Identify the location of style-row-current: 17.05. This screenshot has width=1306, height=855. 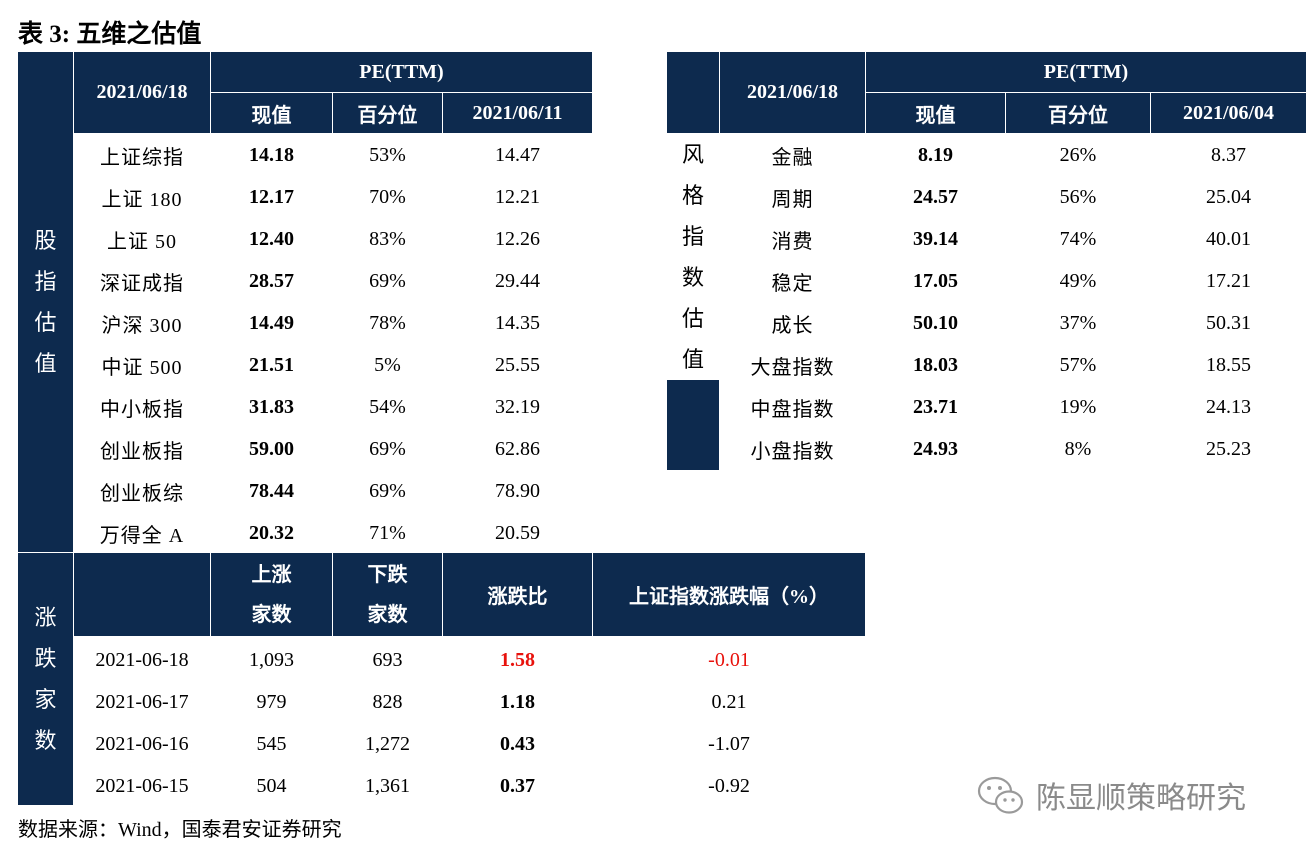
(935, 280).